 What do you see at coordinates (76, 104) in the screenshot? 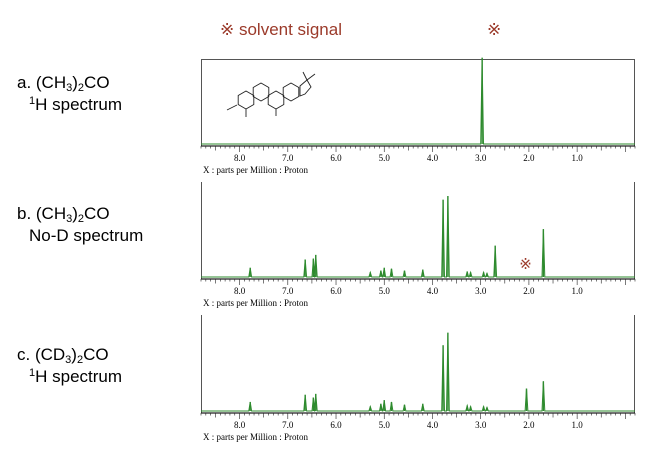
I see `spectrum-a-type: 1H spectrum` at bounding box center [76, 104].